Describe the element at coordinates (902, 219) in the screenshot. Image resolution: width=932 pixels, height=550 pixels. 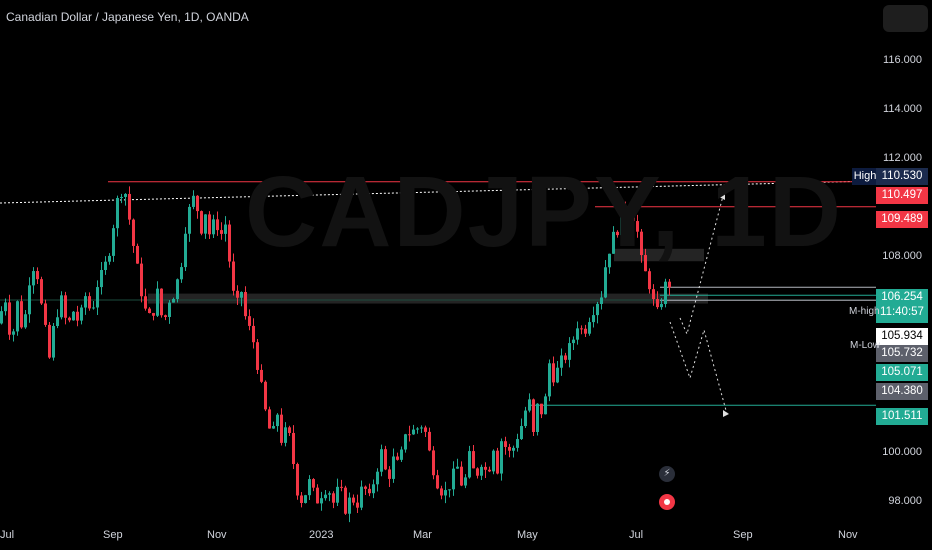
I see `red-price-label-2: 109.489` at that location.